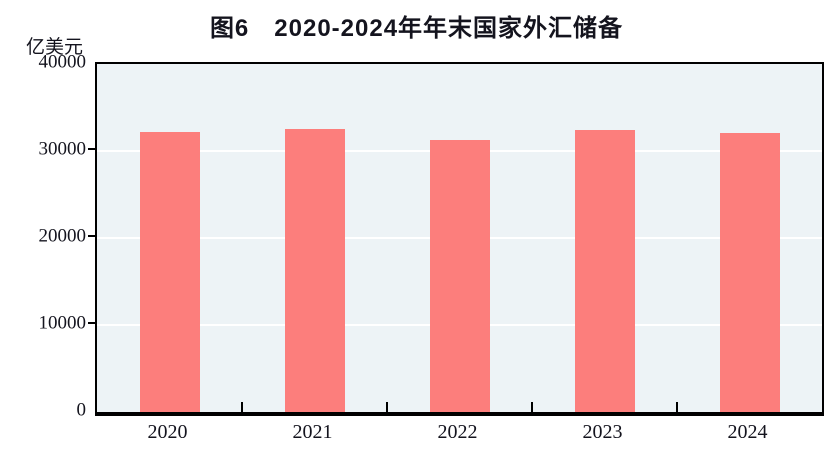 This screenshot has height=461, width=833. Describe the element at coordinates (312, 432) in the screenshot. I see `x-tick-label: 2021` at that location.